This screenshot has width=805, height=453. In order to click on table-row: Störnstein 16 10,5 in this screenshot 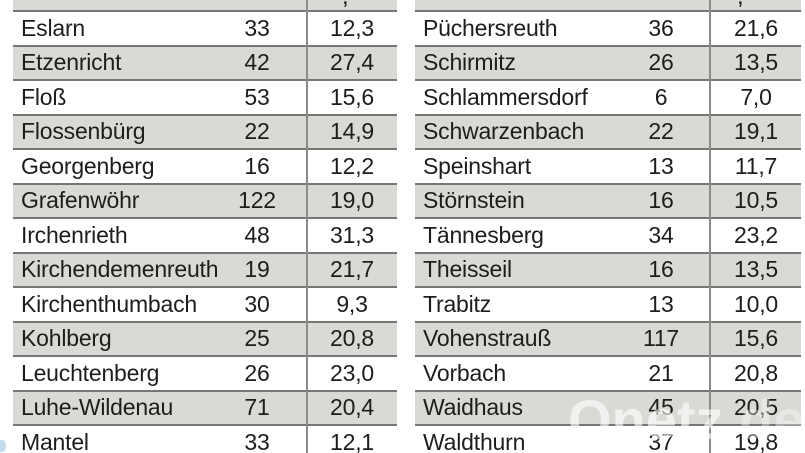, I will do `click(608, 199)`.